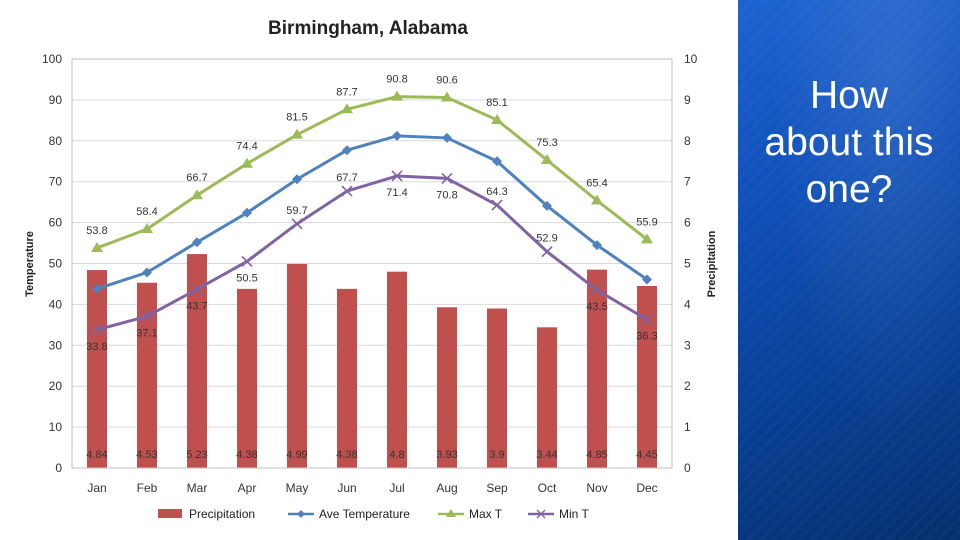 Image resolution: width=960 pixels, height=540 pixels. What do you see at coordinates (247, 488) in the screenshot?
I see `x-tick-label: Apr` at bounding box center [247, 488].